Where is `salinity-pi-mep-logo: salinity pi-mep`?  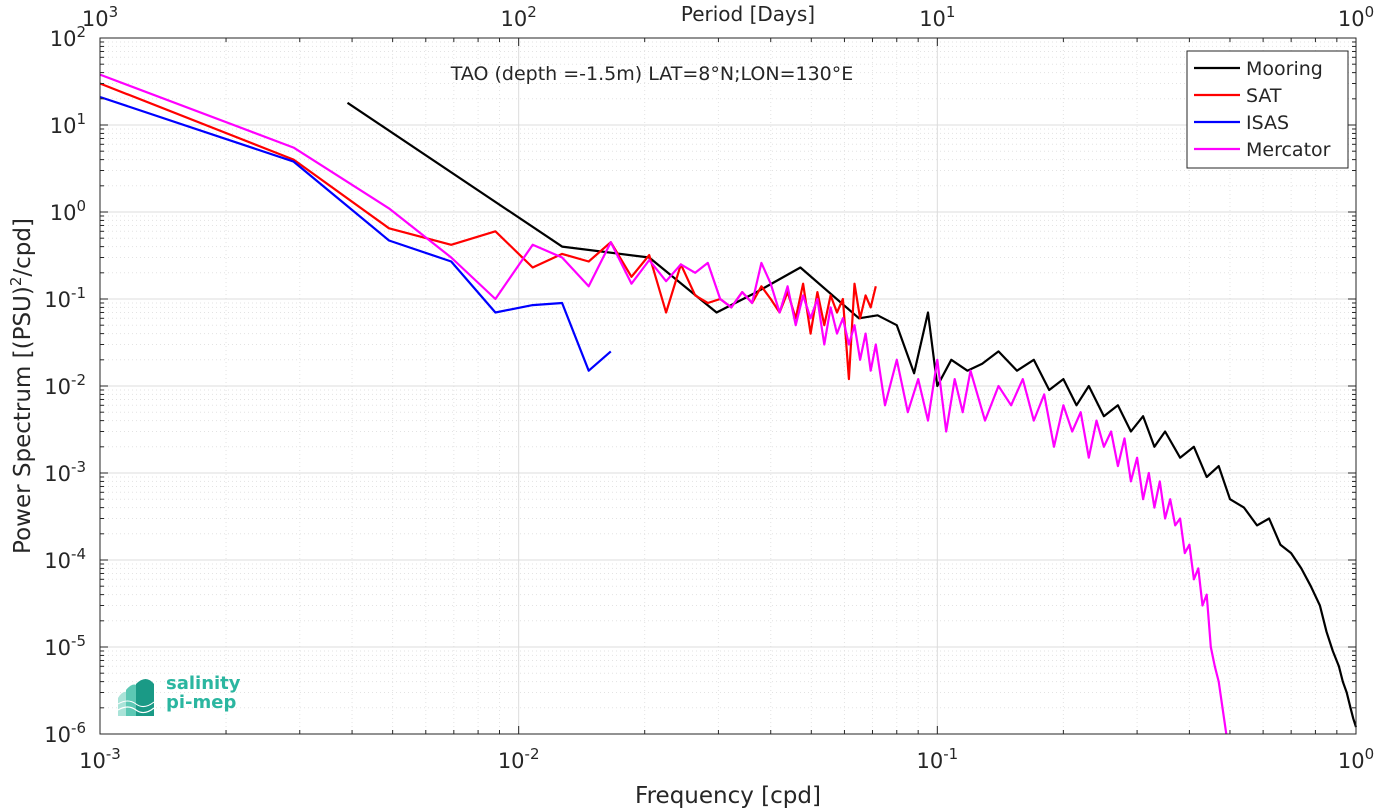
salinity-pi-mep-logo: salinity pi-mep is located at coordinates (186, 697).